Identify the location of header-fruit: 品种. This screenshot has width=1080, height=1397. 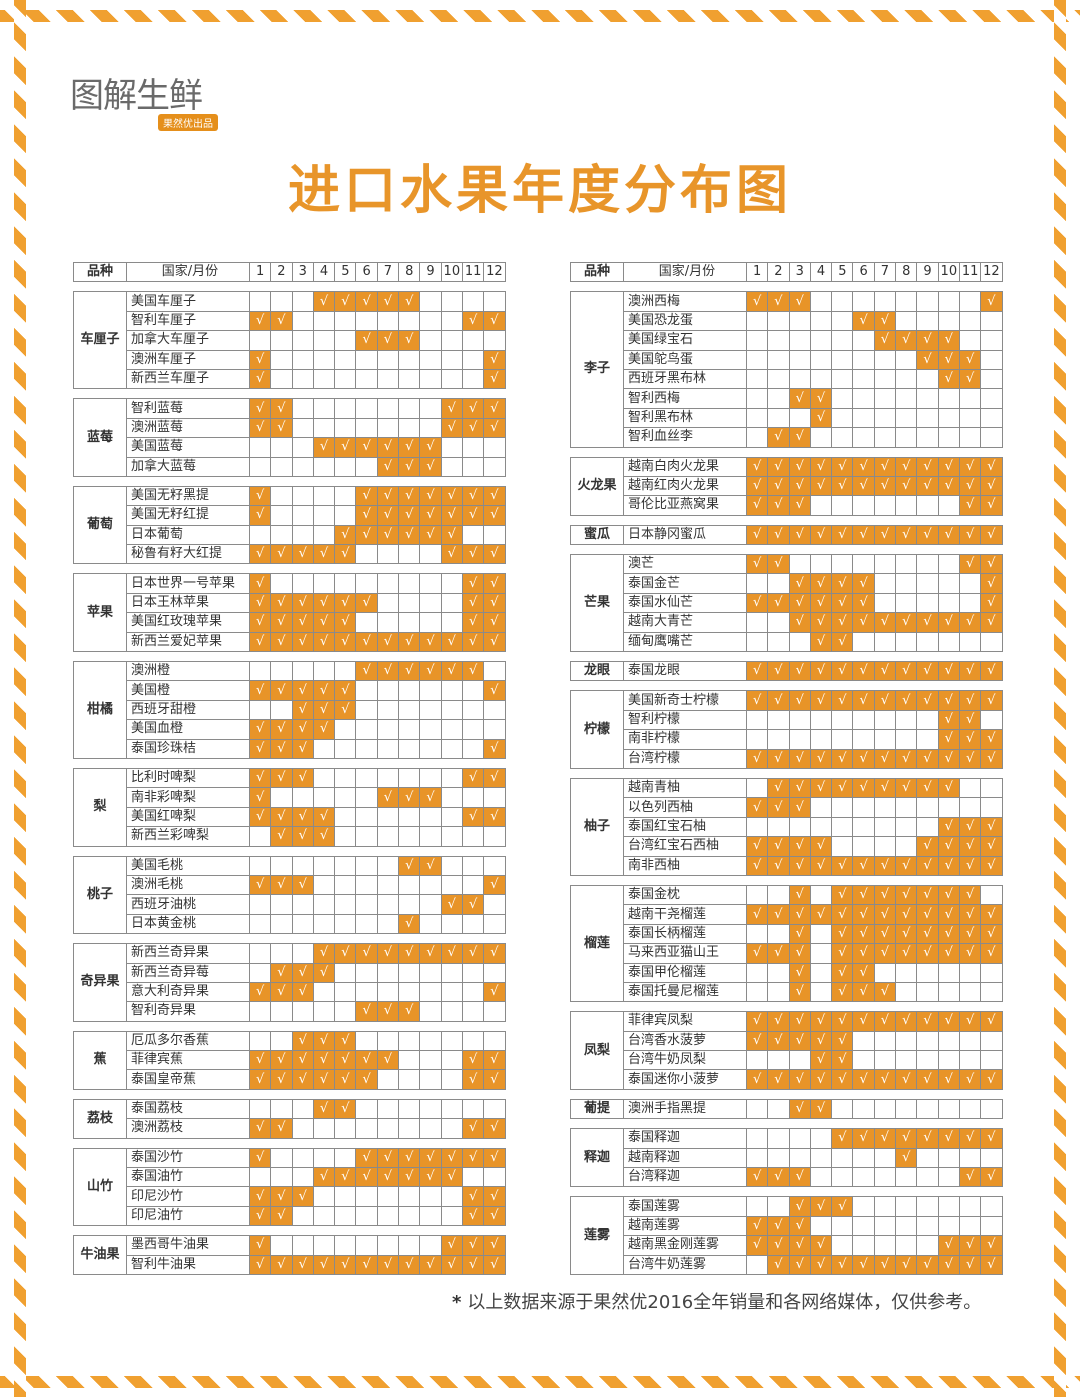
(597, 272).